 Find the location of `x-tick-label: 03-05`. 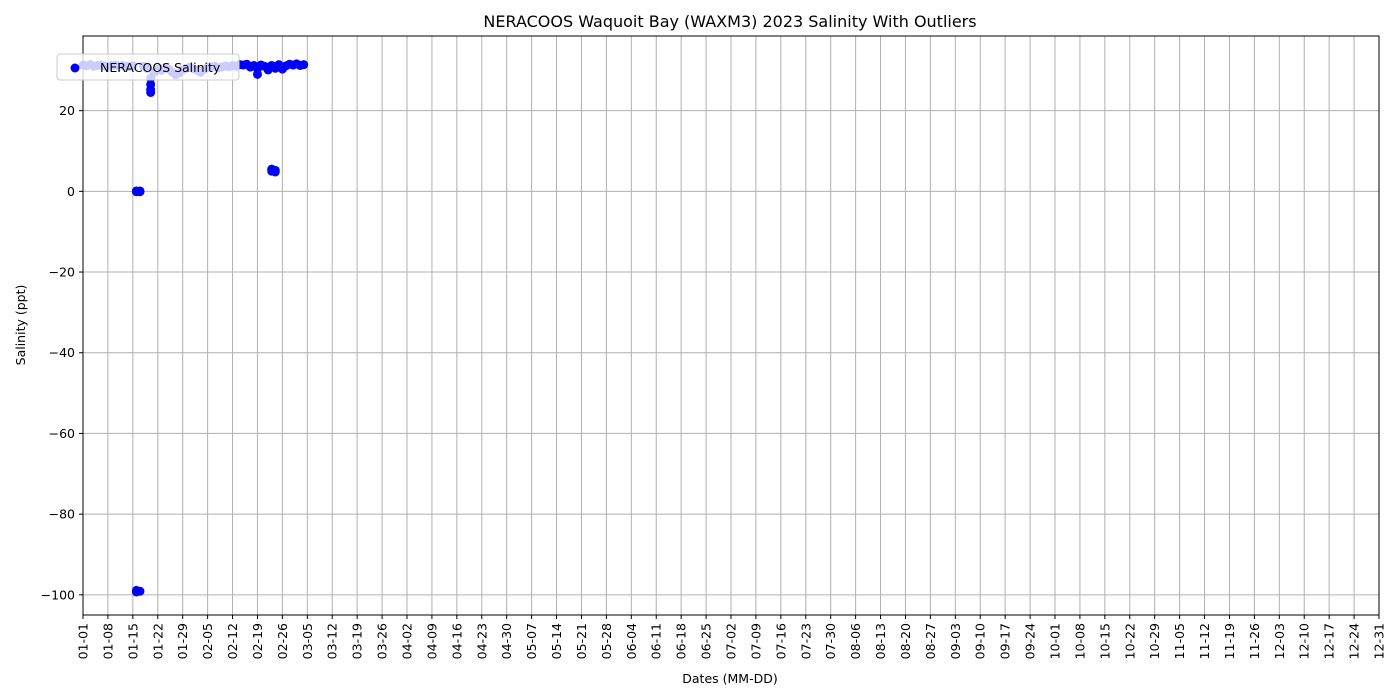

x-tick-label: 03-05 is located at coordinates (307, 641).